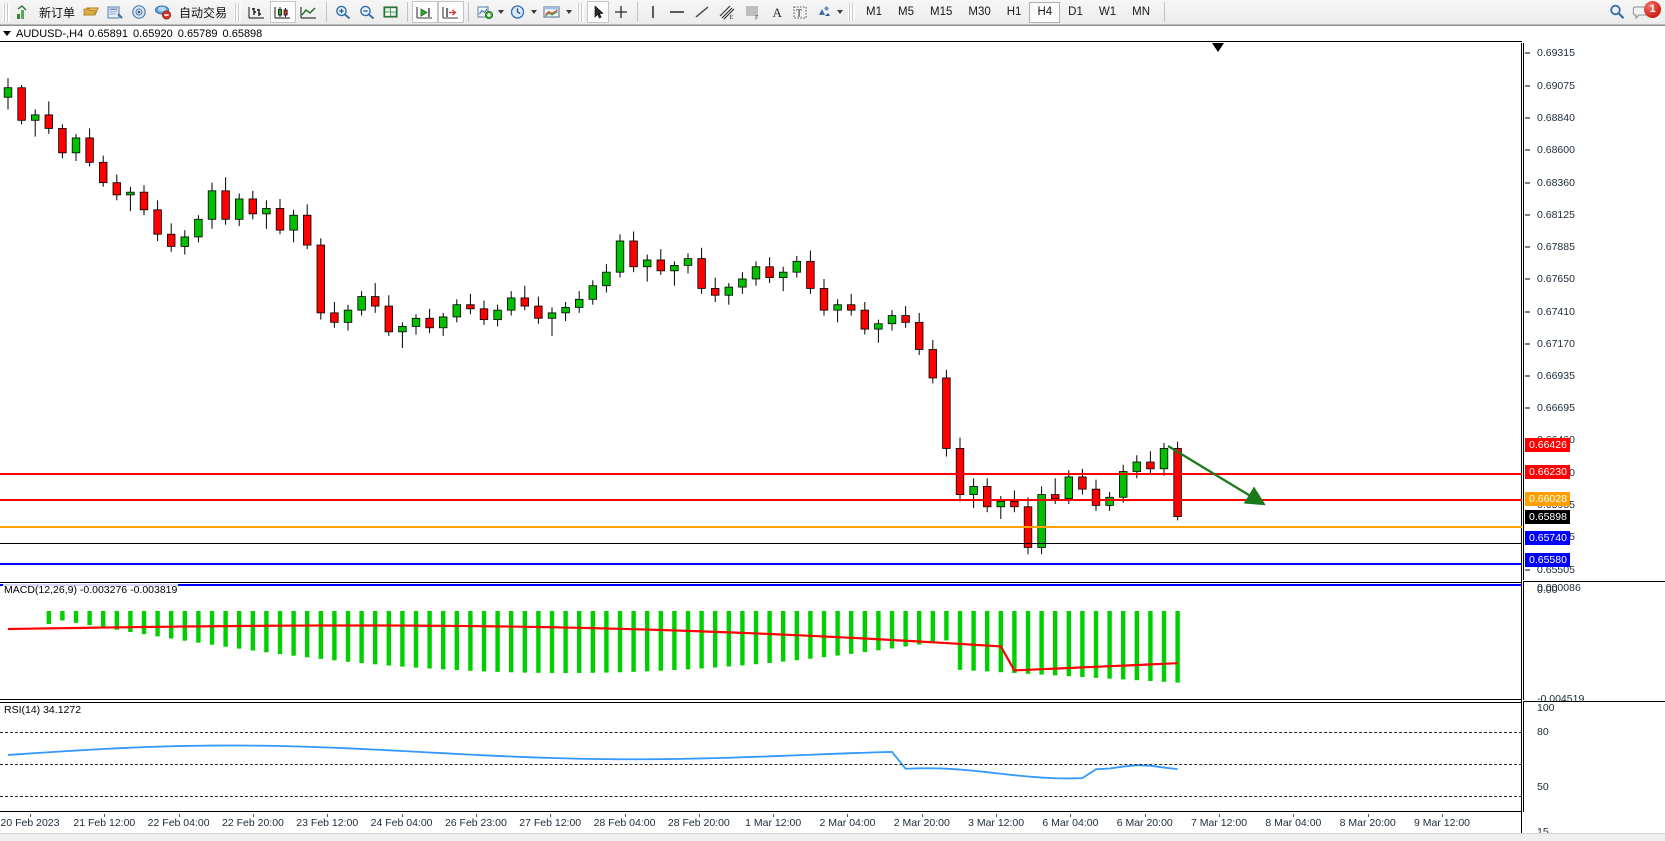 The image size is (1665, 841). I want to click on time-tick-label: 7 Mar 12:00, so click(1219, 823).